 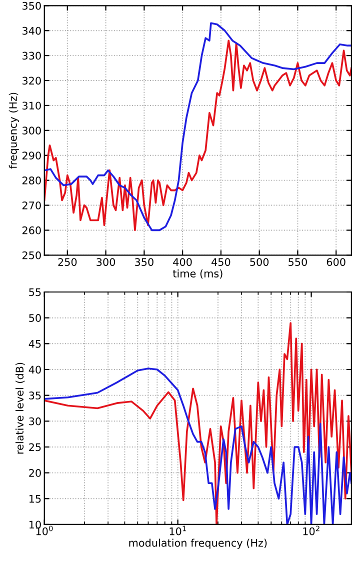 I want to click on y-tick-label: 270, so click(x=31, y=205).